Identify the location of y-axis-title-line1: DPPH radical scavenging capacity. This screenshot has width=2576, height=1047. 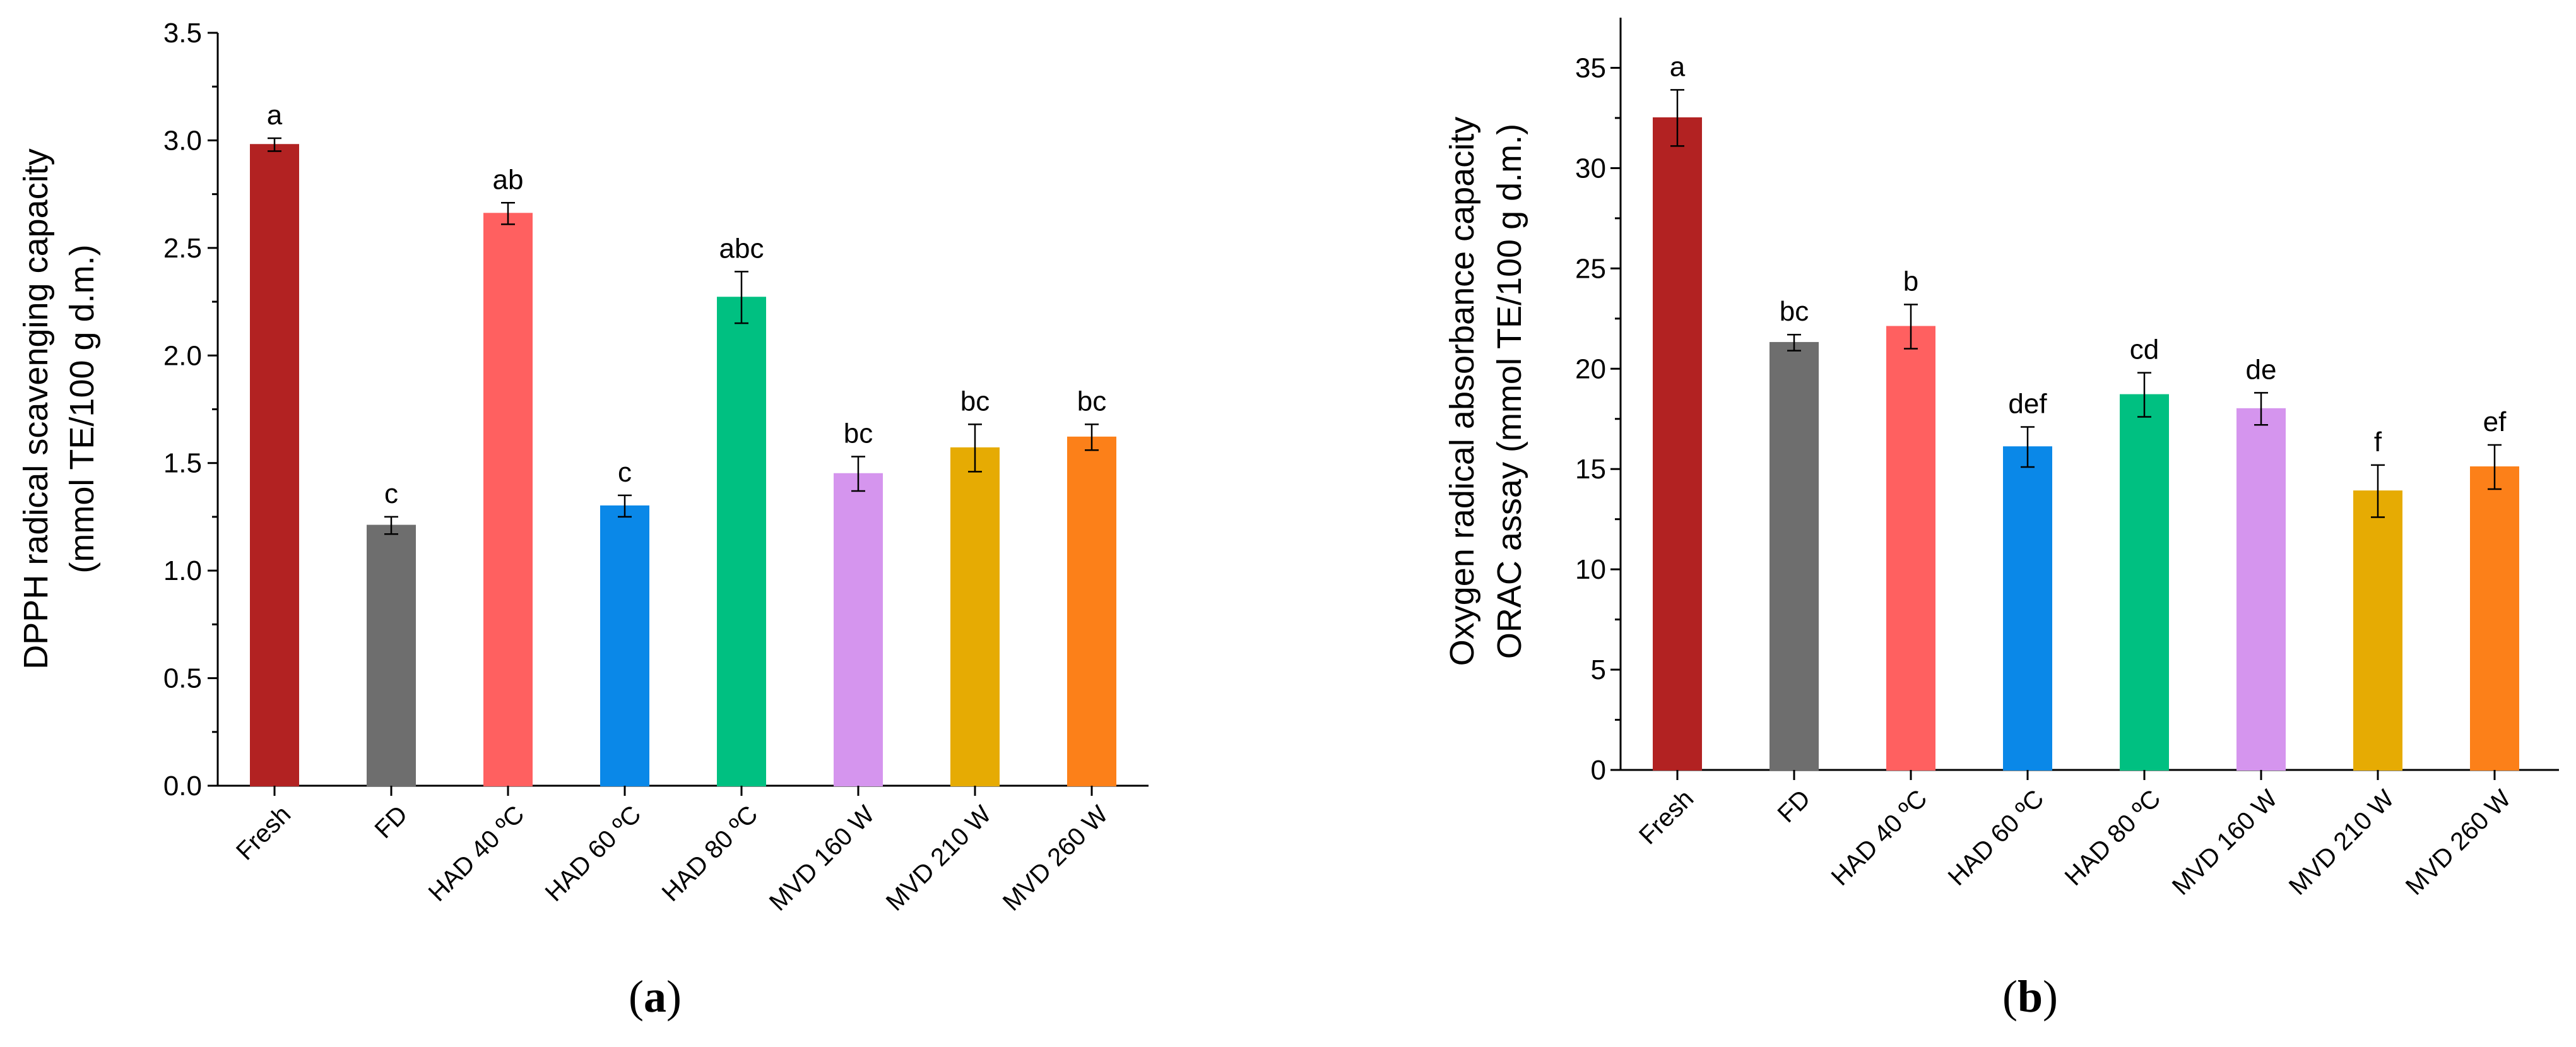
(36, 408).